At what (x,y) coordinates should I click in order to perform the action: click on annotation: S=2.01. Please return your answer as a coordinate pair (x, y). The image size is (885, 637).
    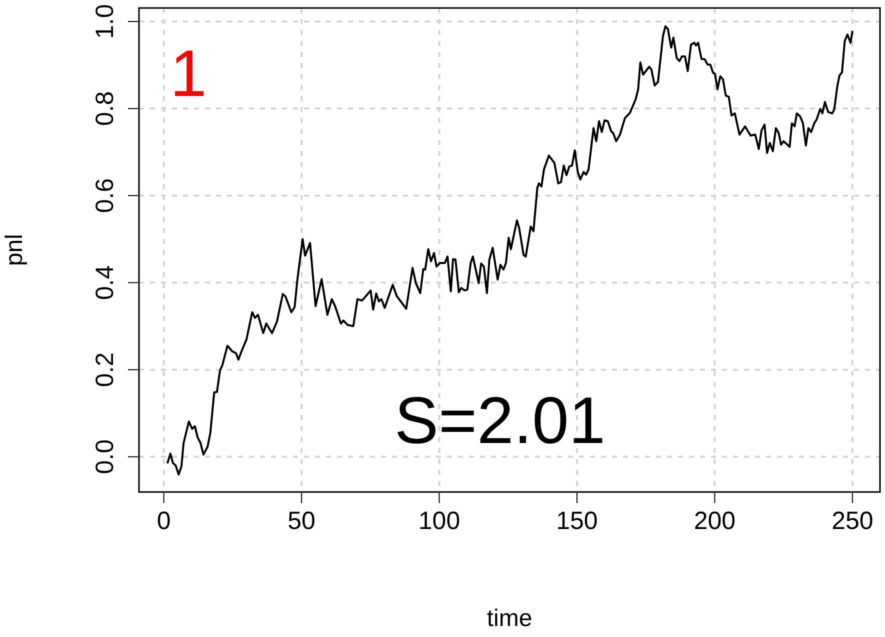
    Looking at the image, I should click on (500, 420).